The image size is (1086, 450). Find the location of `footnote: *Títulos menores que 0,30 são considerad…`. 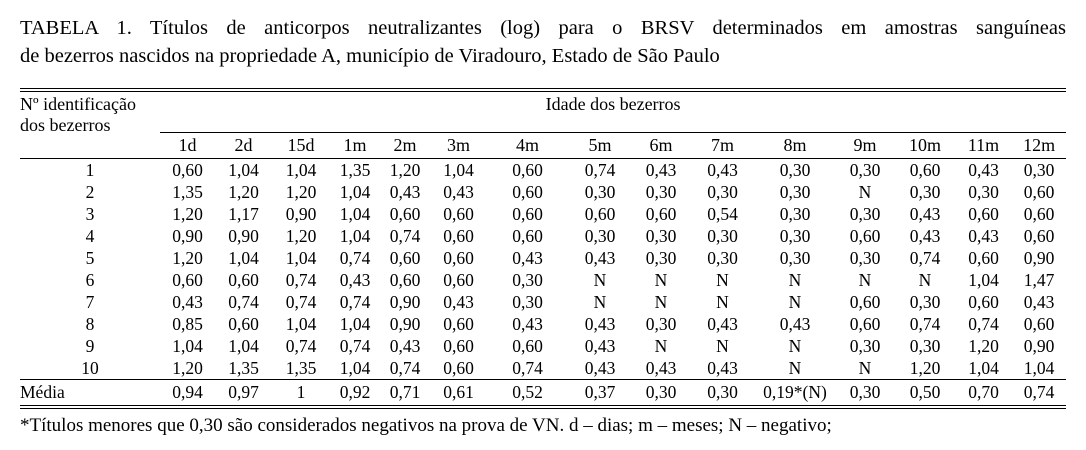

footnote: *Títulos menores que 0,30 são considerad… is located at coordinates (426, 425).